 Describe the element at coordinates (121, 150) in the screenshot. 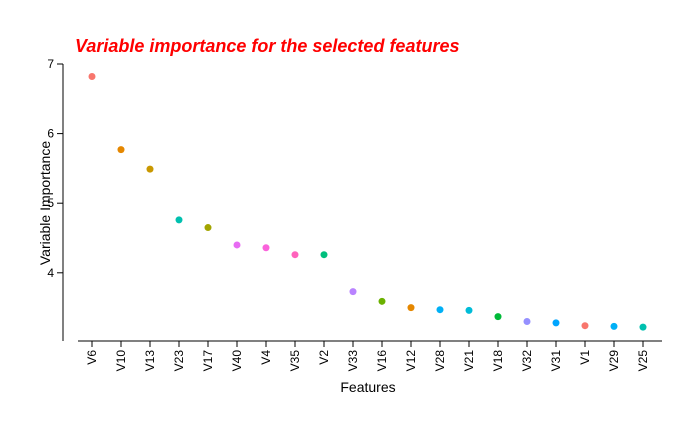

I see `data-point-v10` at that location.